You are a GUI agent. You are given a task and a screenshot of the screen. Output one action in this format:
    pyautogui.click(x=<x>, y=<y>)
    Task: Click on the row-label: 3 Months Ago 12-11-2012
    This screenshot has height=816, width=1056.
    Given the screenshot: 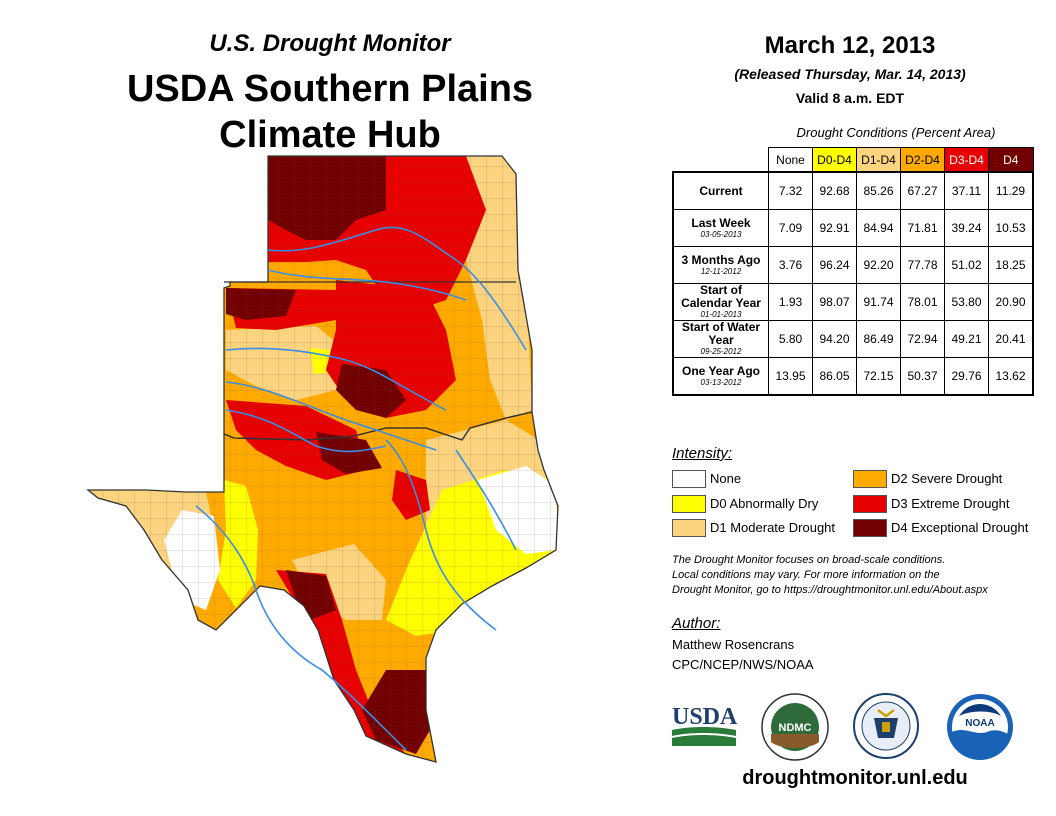 What is the action you would take?
    pyautogui.click(x=720, y=265)
    